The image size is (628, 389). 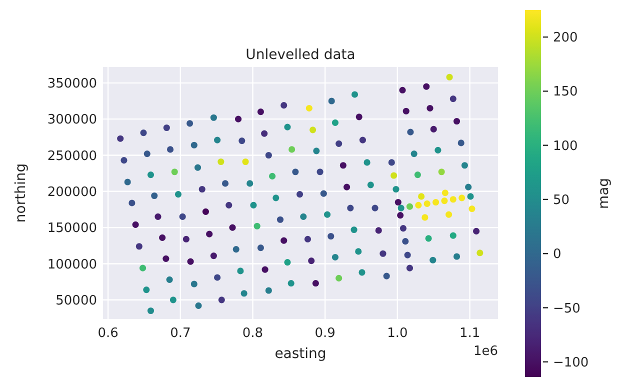 I want to click on y-axis-title: northing, so click(x=21, y=193).